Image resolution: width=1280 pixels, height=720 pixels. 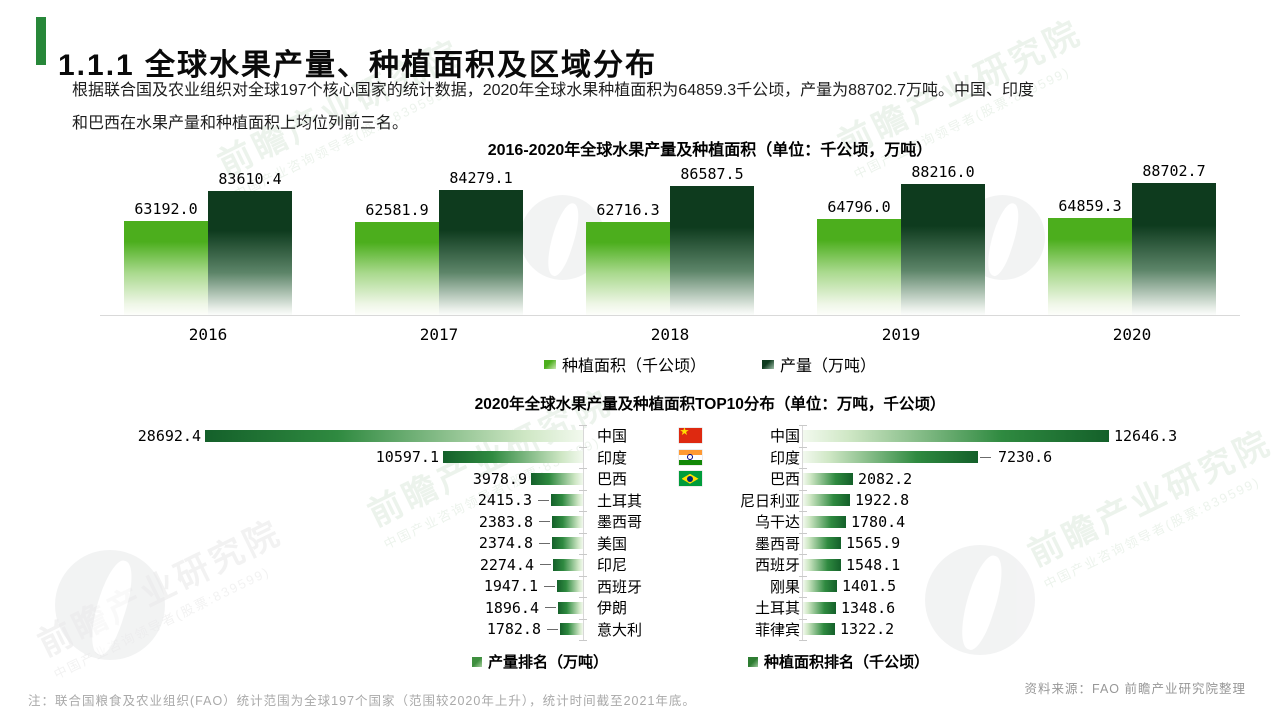 What do you see at coordinates (499, 478) in the screenshot?
I see `production-value-label: 3978.9` at bounding box center [499, 478].